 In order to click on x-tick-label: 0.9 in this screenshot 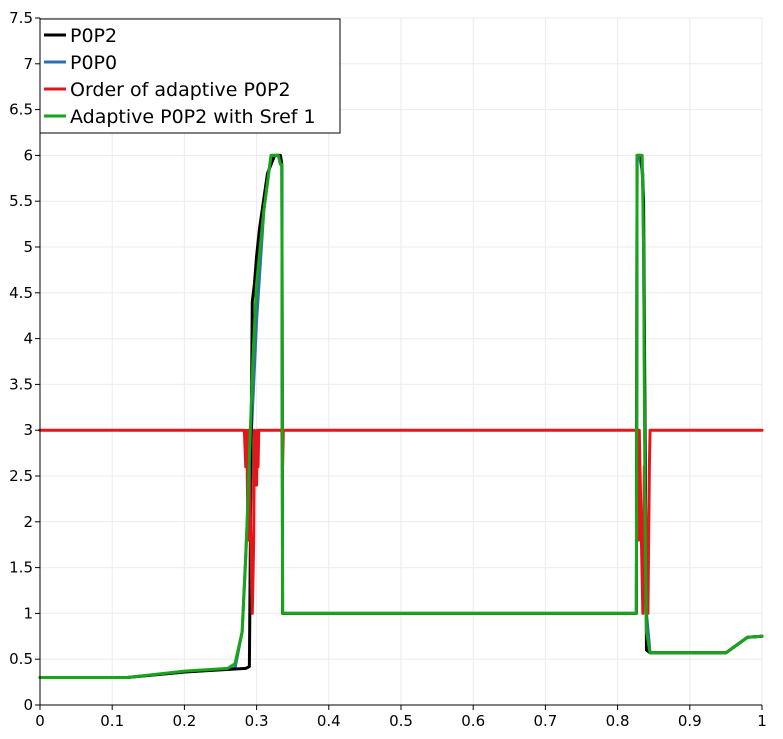, I will do `click(690, 721)`.